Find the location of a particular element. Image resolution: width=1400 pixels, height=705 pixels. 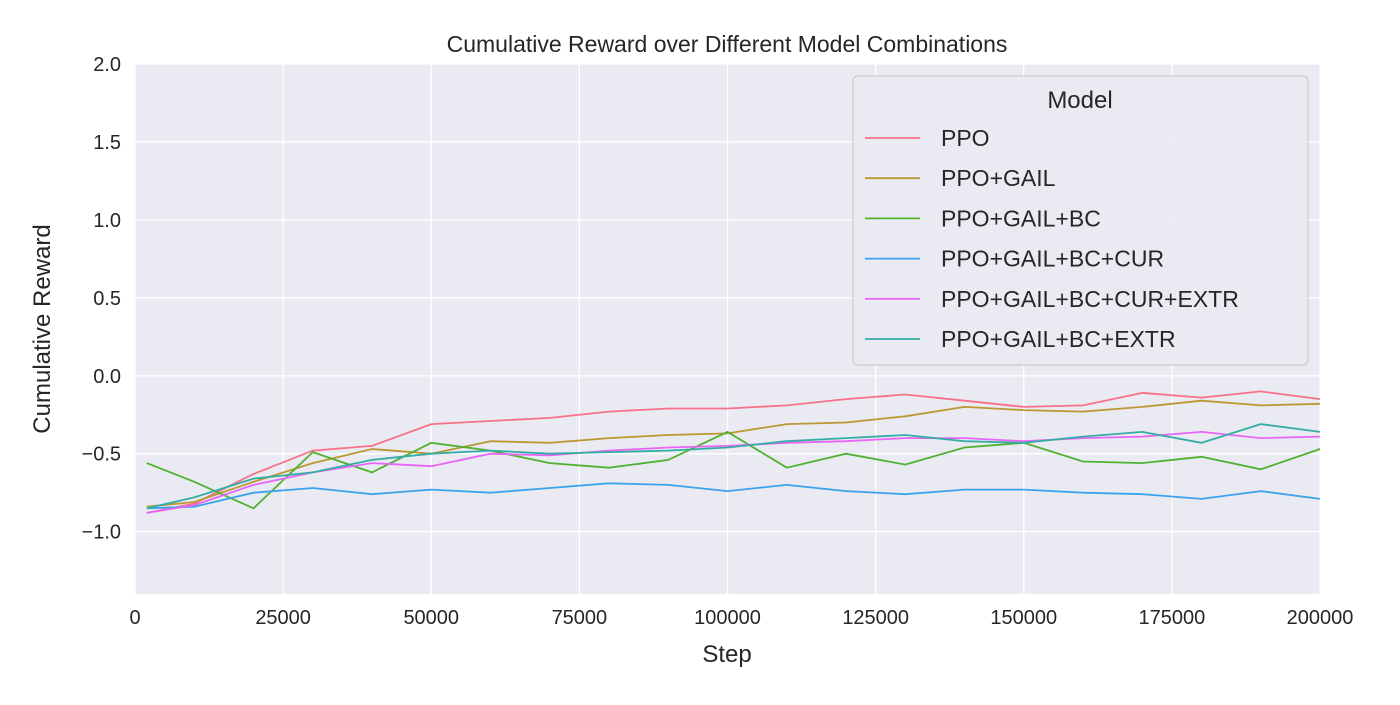

x-tick-label: 75000 is located at coordinates (580, 618).